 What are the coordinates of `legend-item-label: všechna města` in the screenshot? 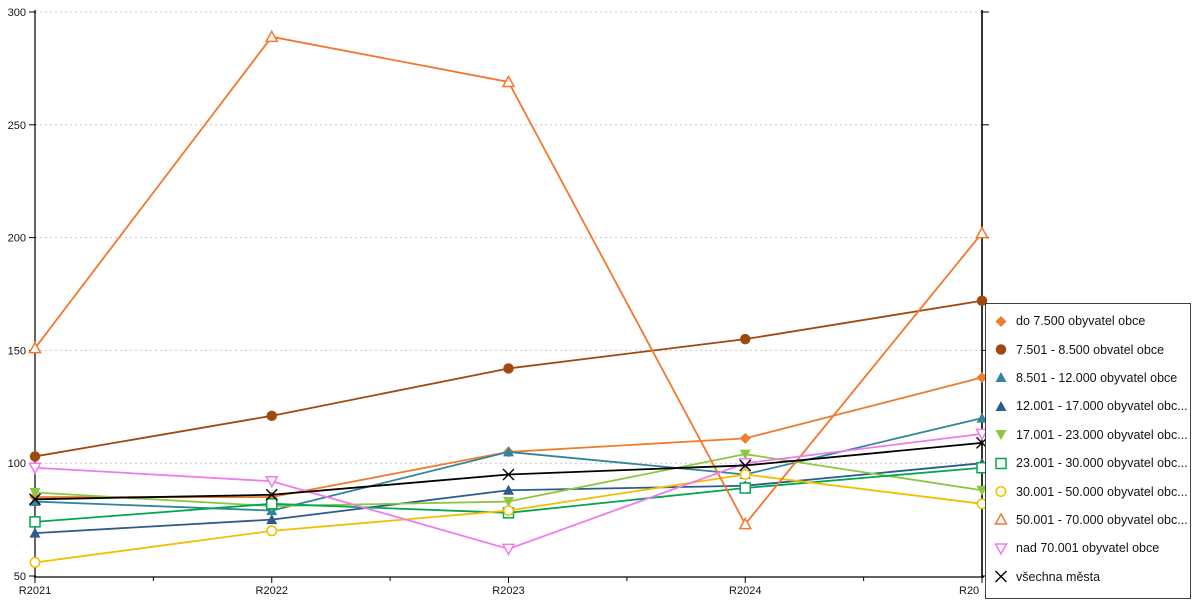 It's located at (1058, 576).